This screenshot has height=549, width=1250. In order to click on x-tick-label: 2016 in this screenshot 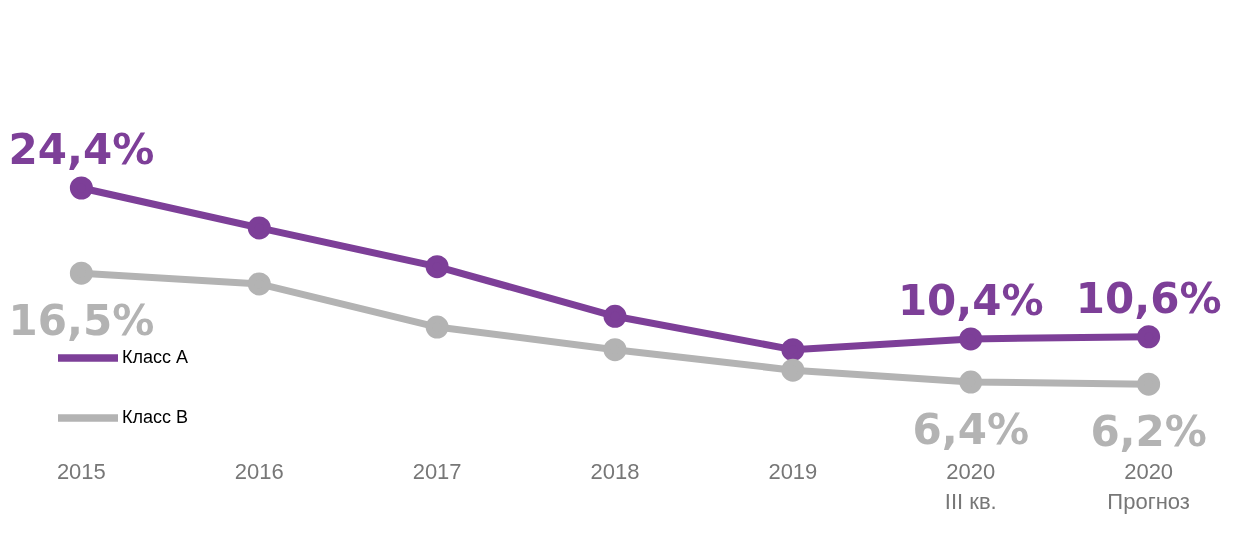, I will do `click(259, 471)`.